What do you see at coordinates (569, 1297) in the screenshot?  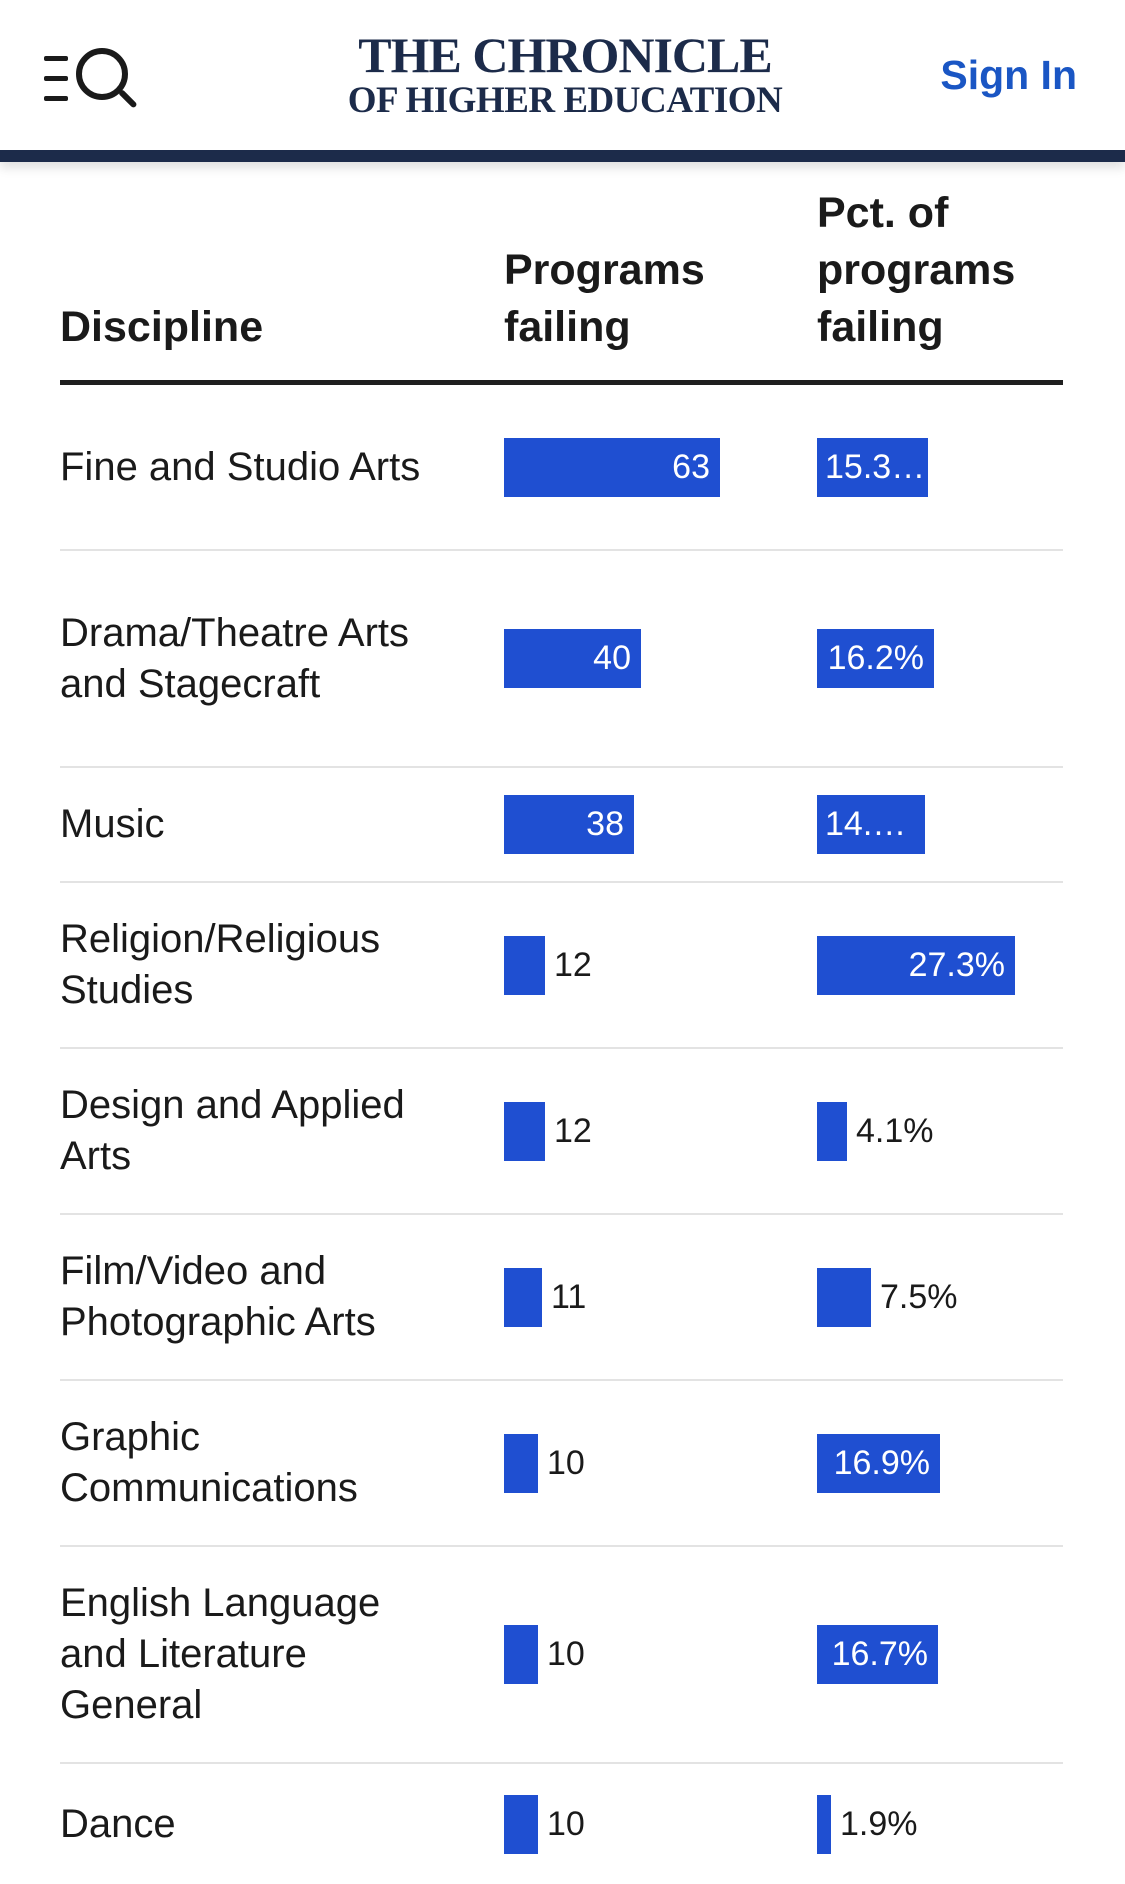 I see `programs-value-label: 11` at bounding box center [569, 1297].